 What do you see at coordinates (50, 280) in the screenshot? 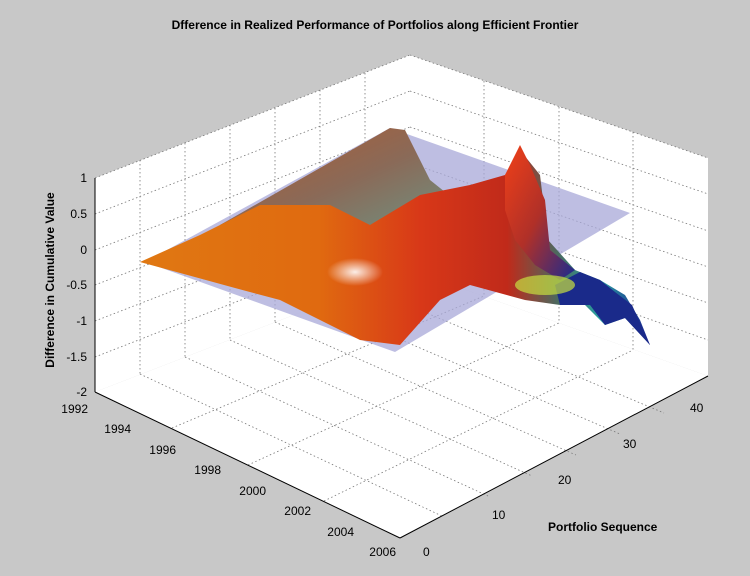
I see `z-axis-label: Difference in Cumulative Value` at bounding box center [50, 280].